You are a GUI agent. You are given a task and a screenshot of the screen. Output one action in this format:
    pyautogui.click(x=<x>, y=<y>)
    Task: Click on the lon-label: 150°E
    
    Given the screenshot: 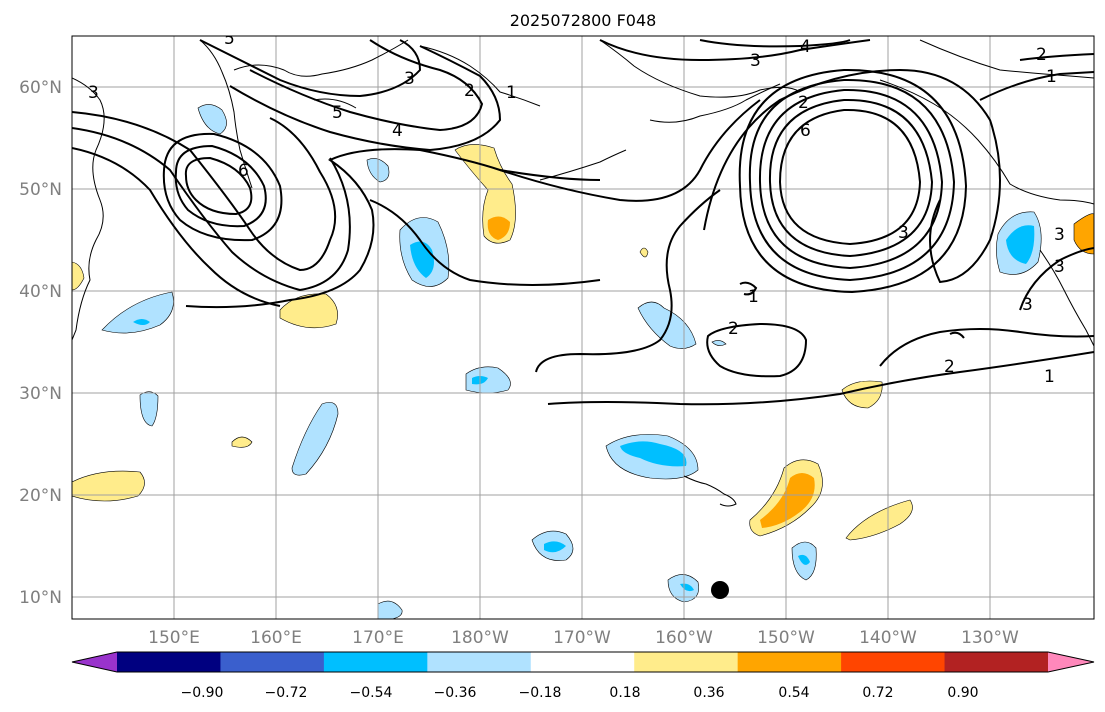 What is the action you would take?
    pyautogui.click(x=174, y=638)
    